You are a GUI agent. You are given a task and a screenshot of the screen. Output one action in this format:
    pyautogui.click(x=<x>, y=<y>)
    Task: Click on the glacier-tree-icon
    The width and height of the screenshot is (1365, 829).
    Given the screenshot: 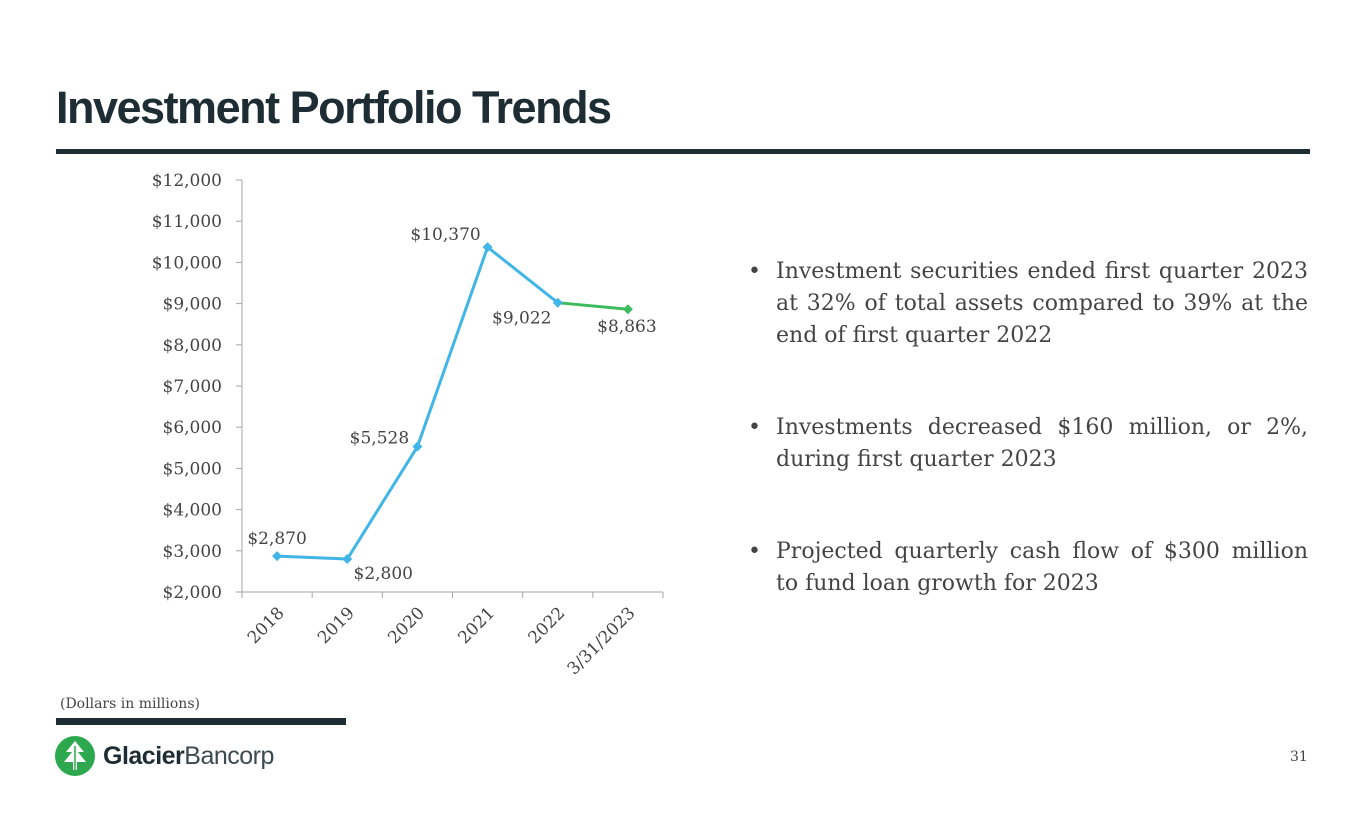 What is the action you would take?
    pyautogui.click(x=75, y=756)
    